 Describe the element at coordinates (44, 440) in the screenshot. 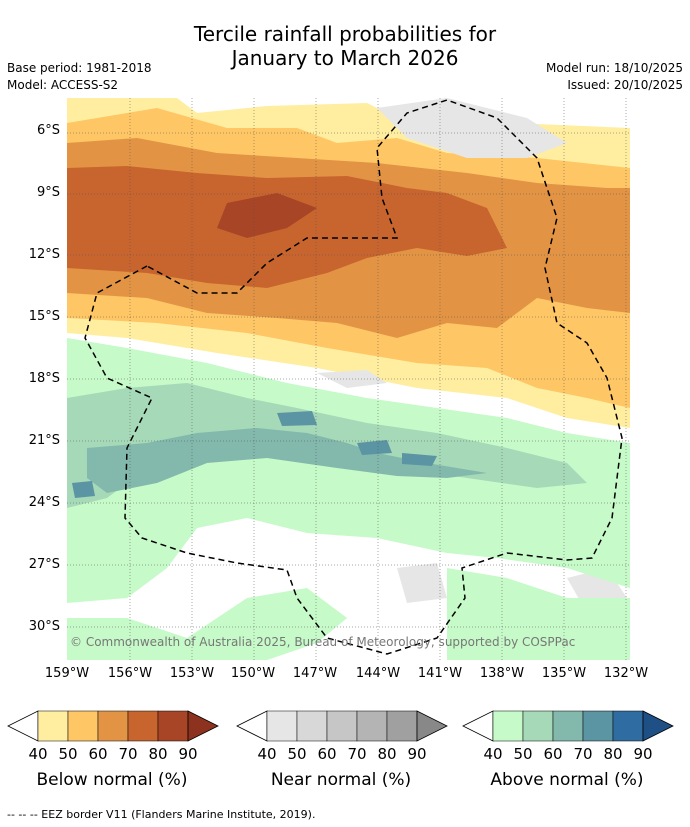

I see `lat-label: 21°S` at that location.